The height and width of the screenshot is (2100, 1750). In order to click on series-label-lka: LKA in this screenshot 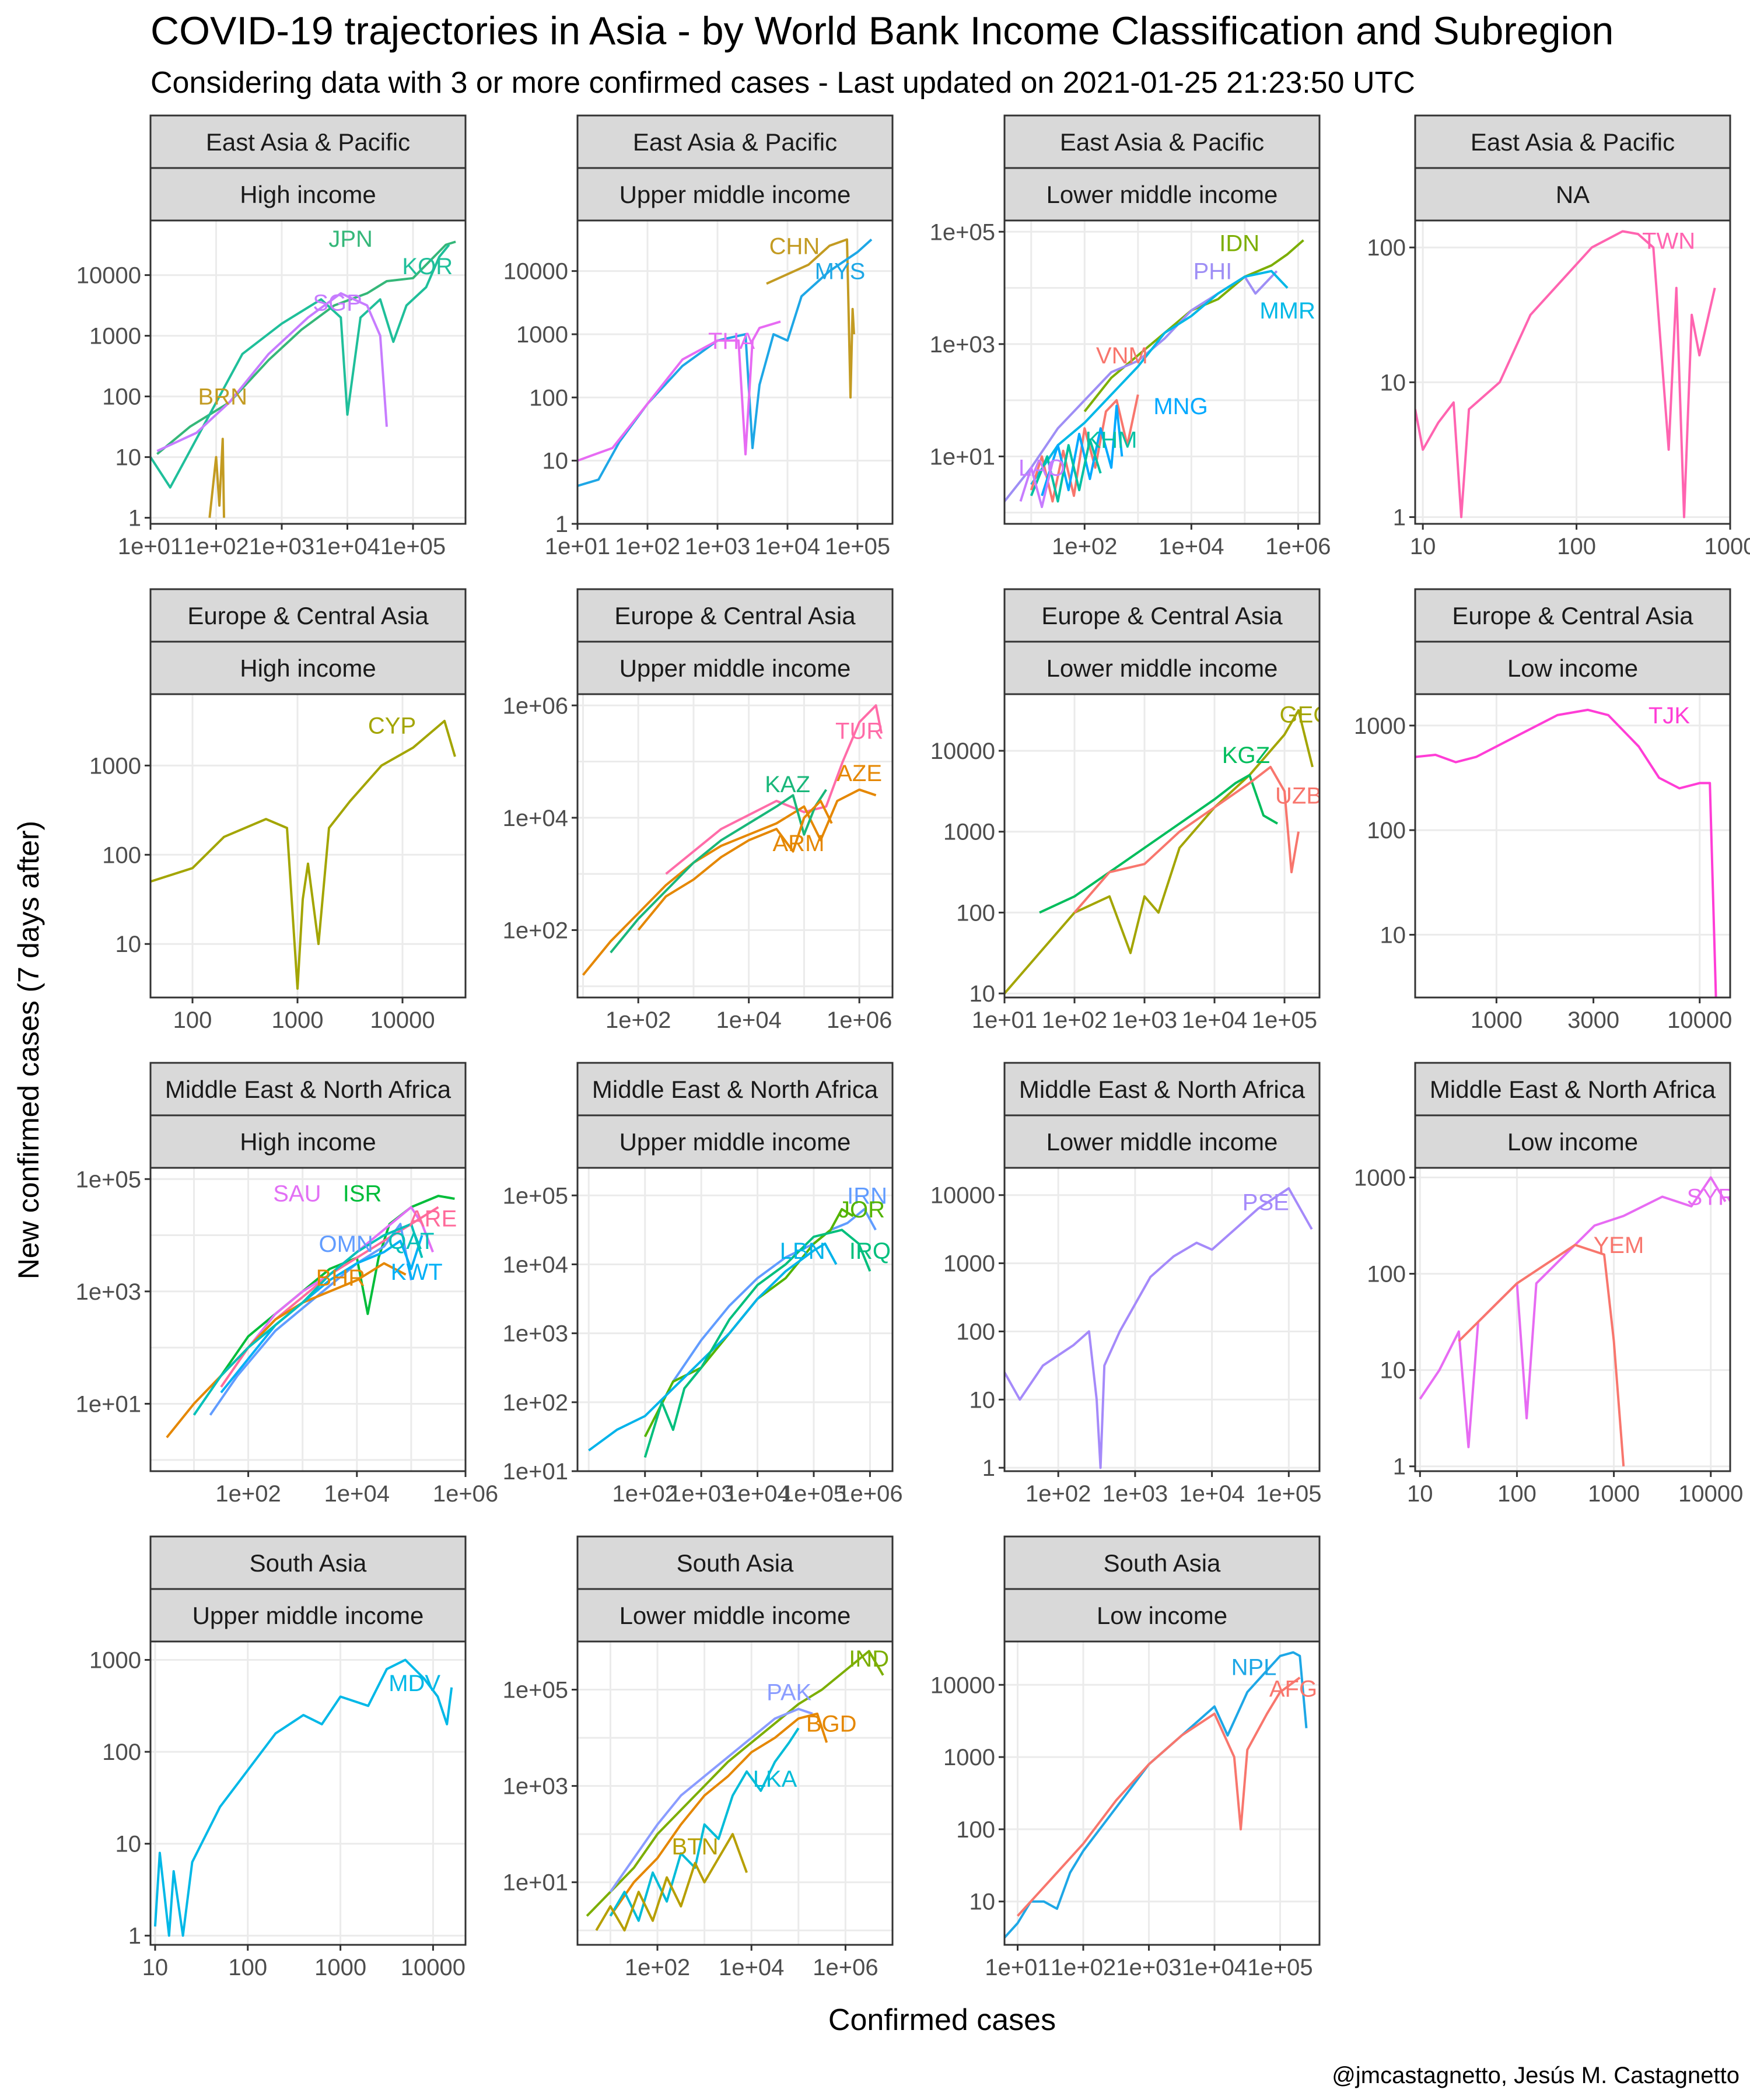, I will do `click(775, 1779)`.